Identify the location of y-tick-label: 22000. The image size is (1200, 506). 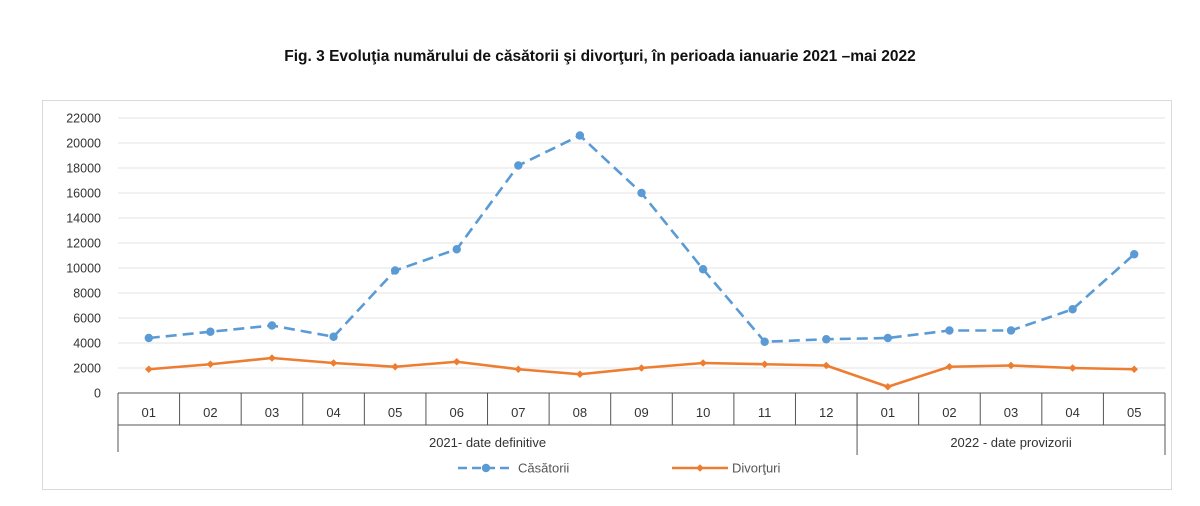
(83, 119).